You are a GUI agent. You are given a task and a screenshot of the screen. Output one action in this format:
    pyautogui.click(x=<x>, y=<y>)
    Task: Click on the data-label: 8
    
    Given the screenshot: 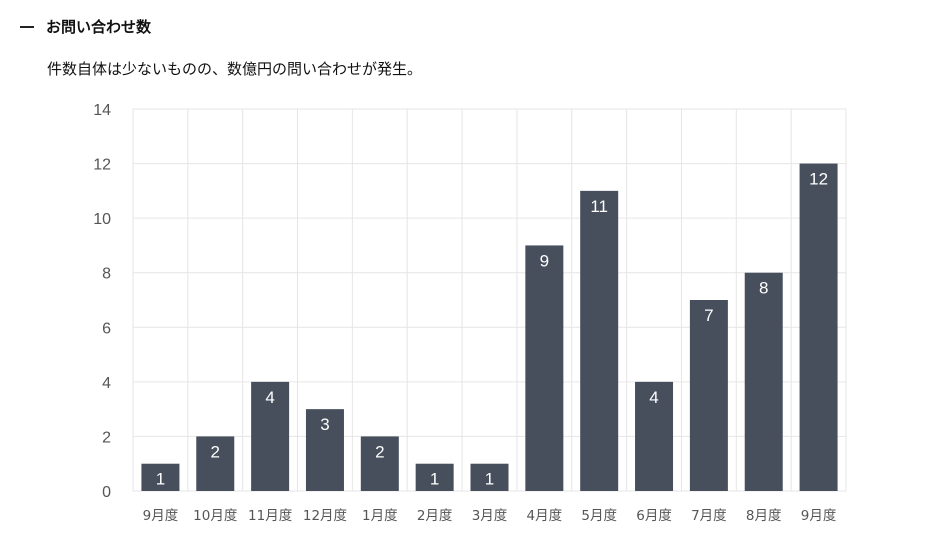 What is the action you would take?
    pyautogui.click(x=763, y=288)
    